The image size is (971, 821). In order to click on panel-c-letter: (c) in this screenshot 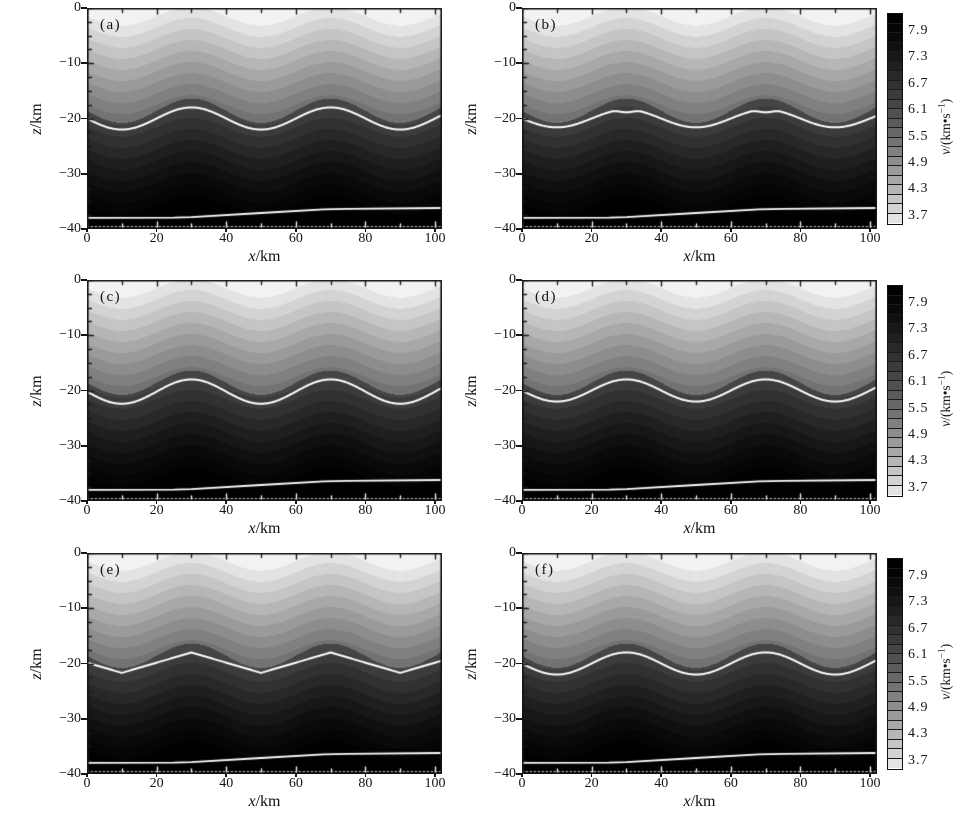, I will do `click(111, 297)`.